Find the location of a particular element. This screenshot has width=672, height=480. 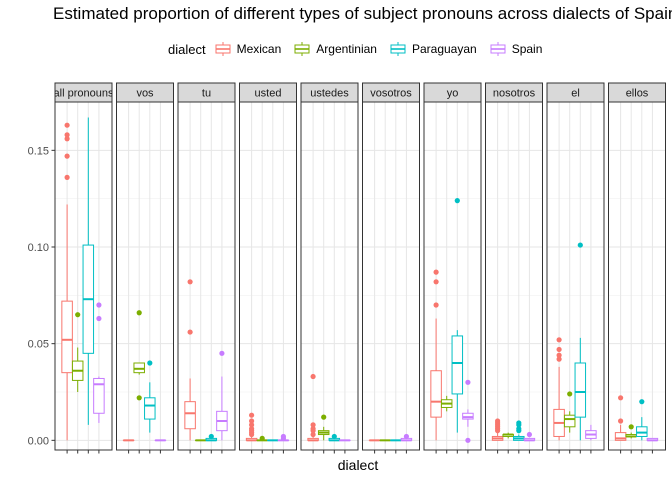

legend-item-spain: Spain is located at coordinates (516, 49).